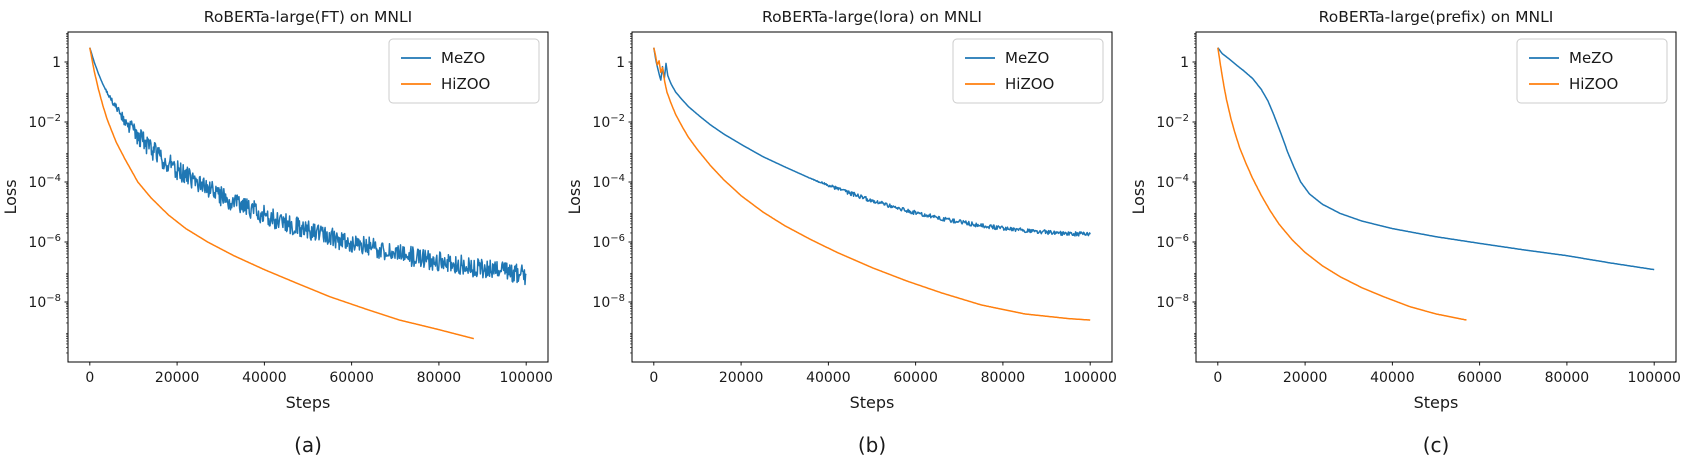 The width and height of the screenshot is (1693, 468). What do you see at coordinates (308, 402) in the screenshot?
I see `x-axis-label-a: Steps` at bounding box center [308, 402].